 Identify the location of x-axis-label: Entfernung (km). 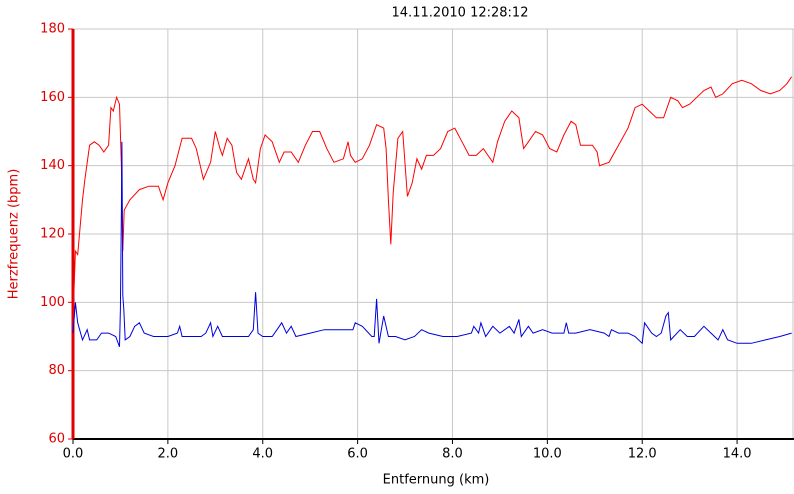
(436, 480).